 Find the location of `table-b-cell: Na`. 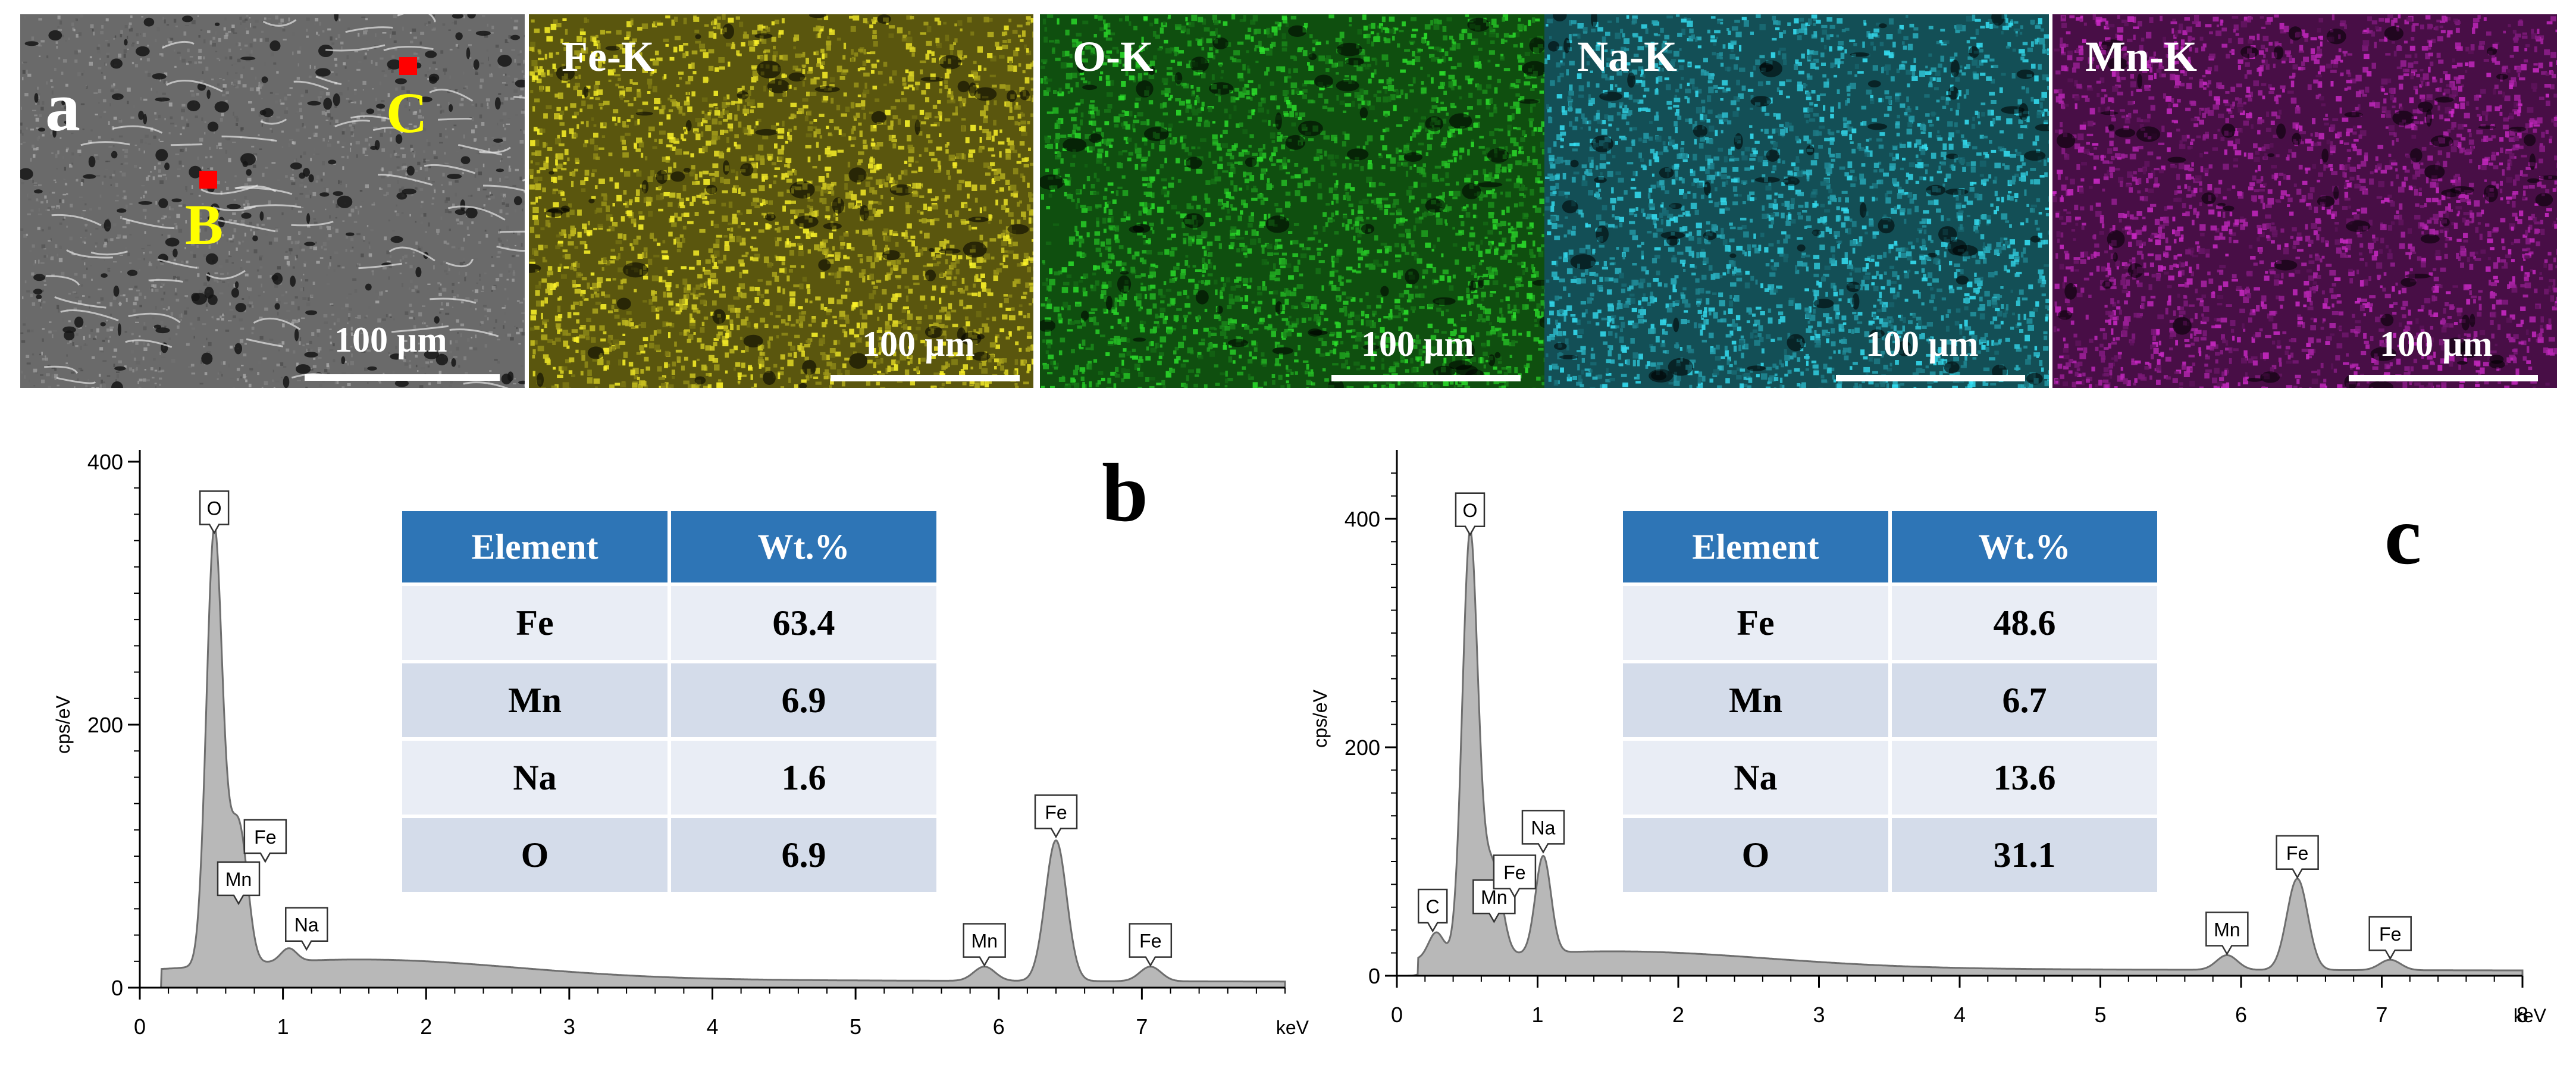

table-b-cell: Na is located at coordinates (535, 777).